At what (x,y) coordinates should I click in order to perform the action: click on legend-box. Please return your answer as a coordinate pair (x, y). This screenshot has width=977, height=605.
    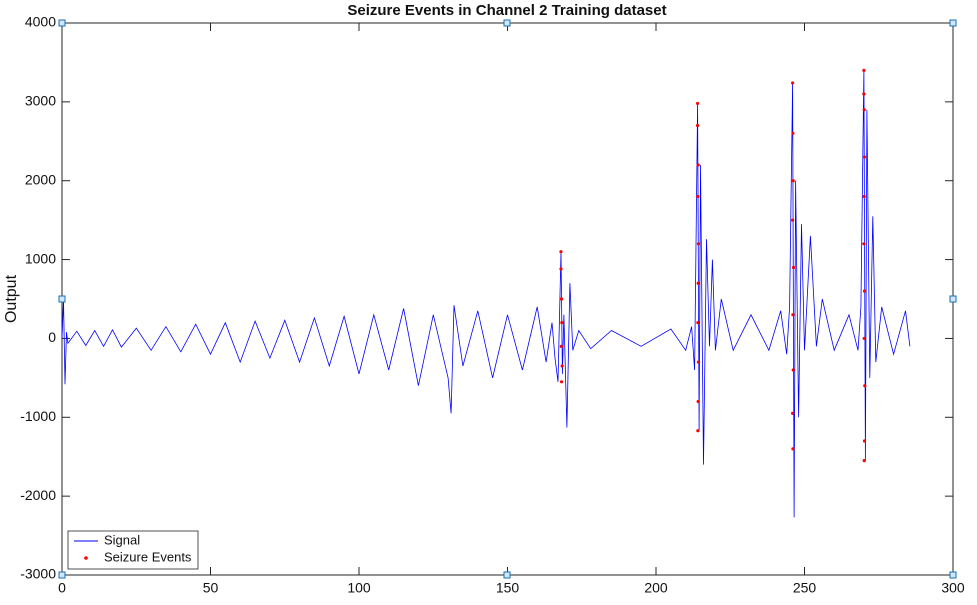
    Looking at the image, I should click on (133, 550).